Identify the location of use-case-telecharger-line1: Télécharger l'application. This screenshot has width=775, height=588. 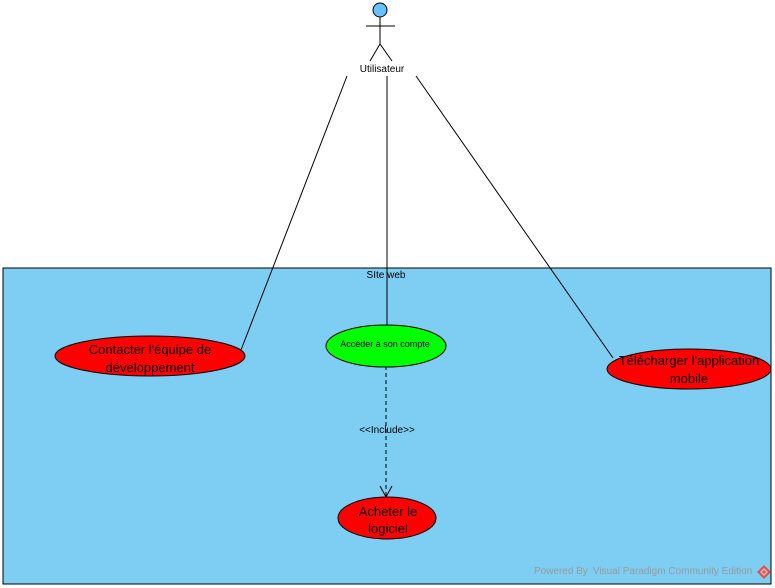
(689, 360).